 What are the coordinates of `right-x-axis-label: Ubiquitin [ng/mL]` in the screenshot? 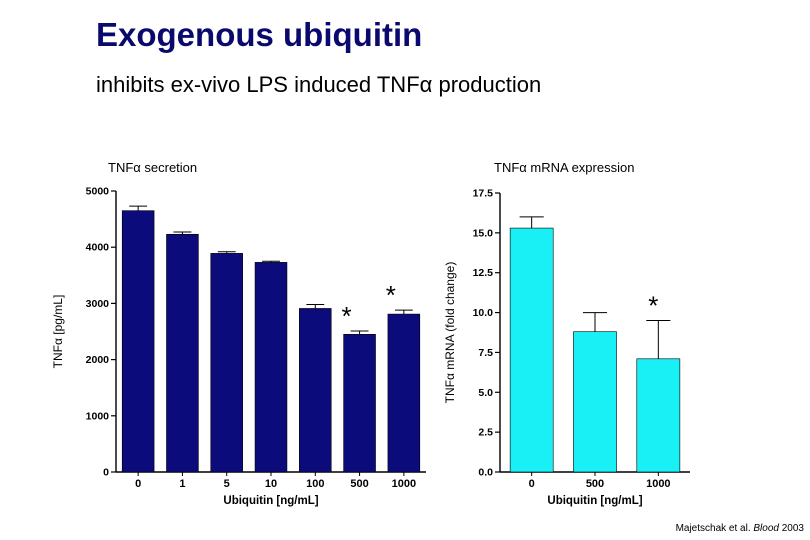 It's located at (594, 501).